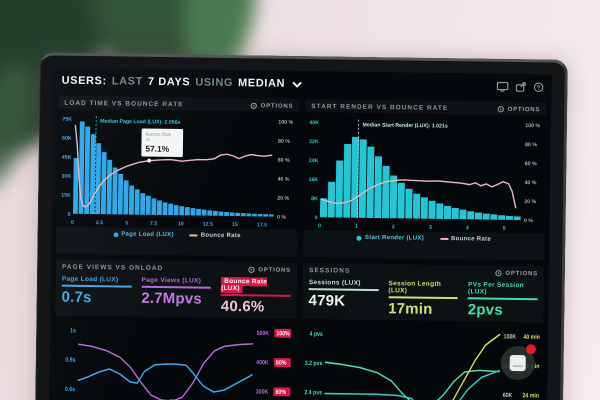 This screenshot has width=600, height=400. Describe the element at coordinates (281, 218) in the screenshot. I see `svg-text: 0 %` at that location.